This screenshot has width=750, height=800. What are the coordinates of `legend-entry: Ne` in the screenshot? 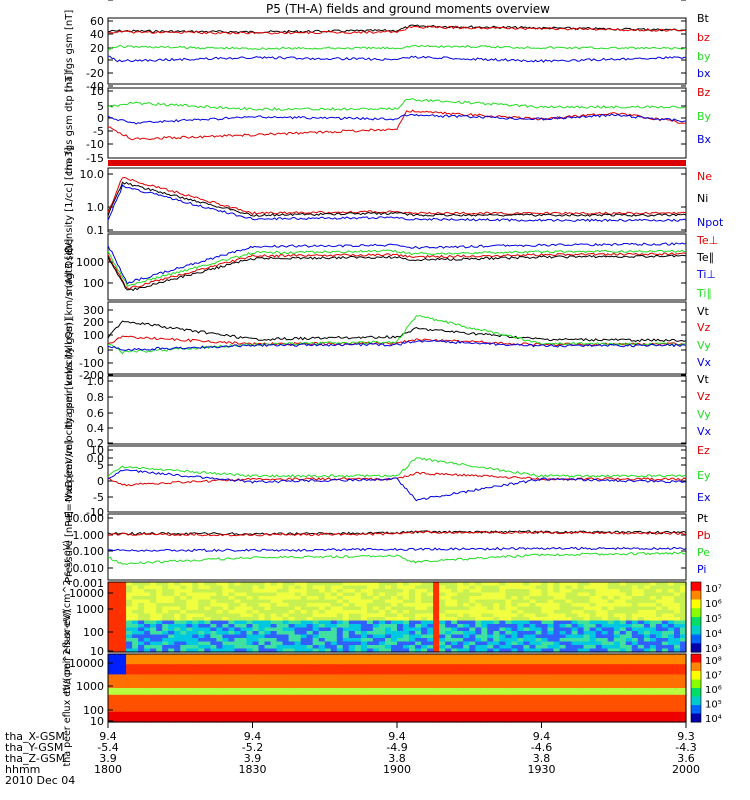 It's located at (704, 176).